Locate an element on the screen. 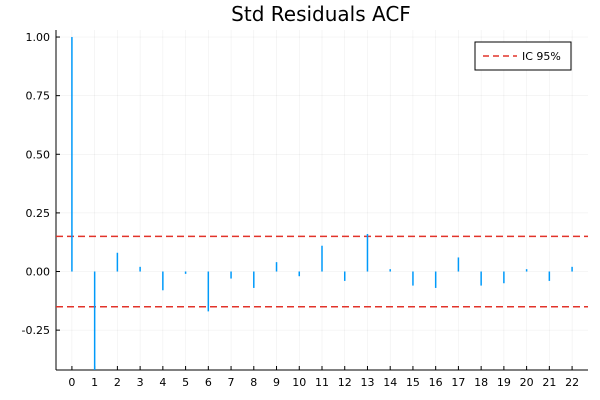 Image resolution: width=600 pixels, height=400 pixels. x-tick-label: 14 is located at coordinates (390, 382).